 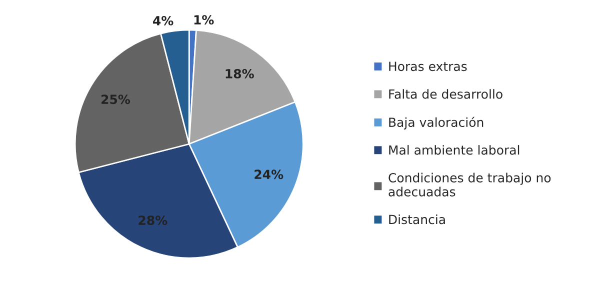 What do you see at coordinates (469, 184) in the screenshot?
I see `legend-label: Condiciones de trabajo no adecuadas` at bounding box center [469, 184].